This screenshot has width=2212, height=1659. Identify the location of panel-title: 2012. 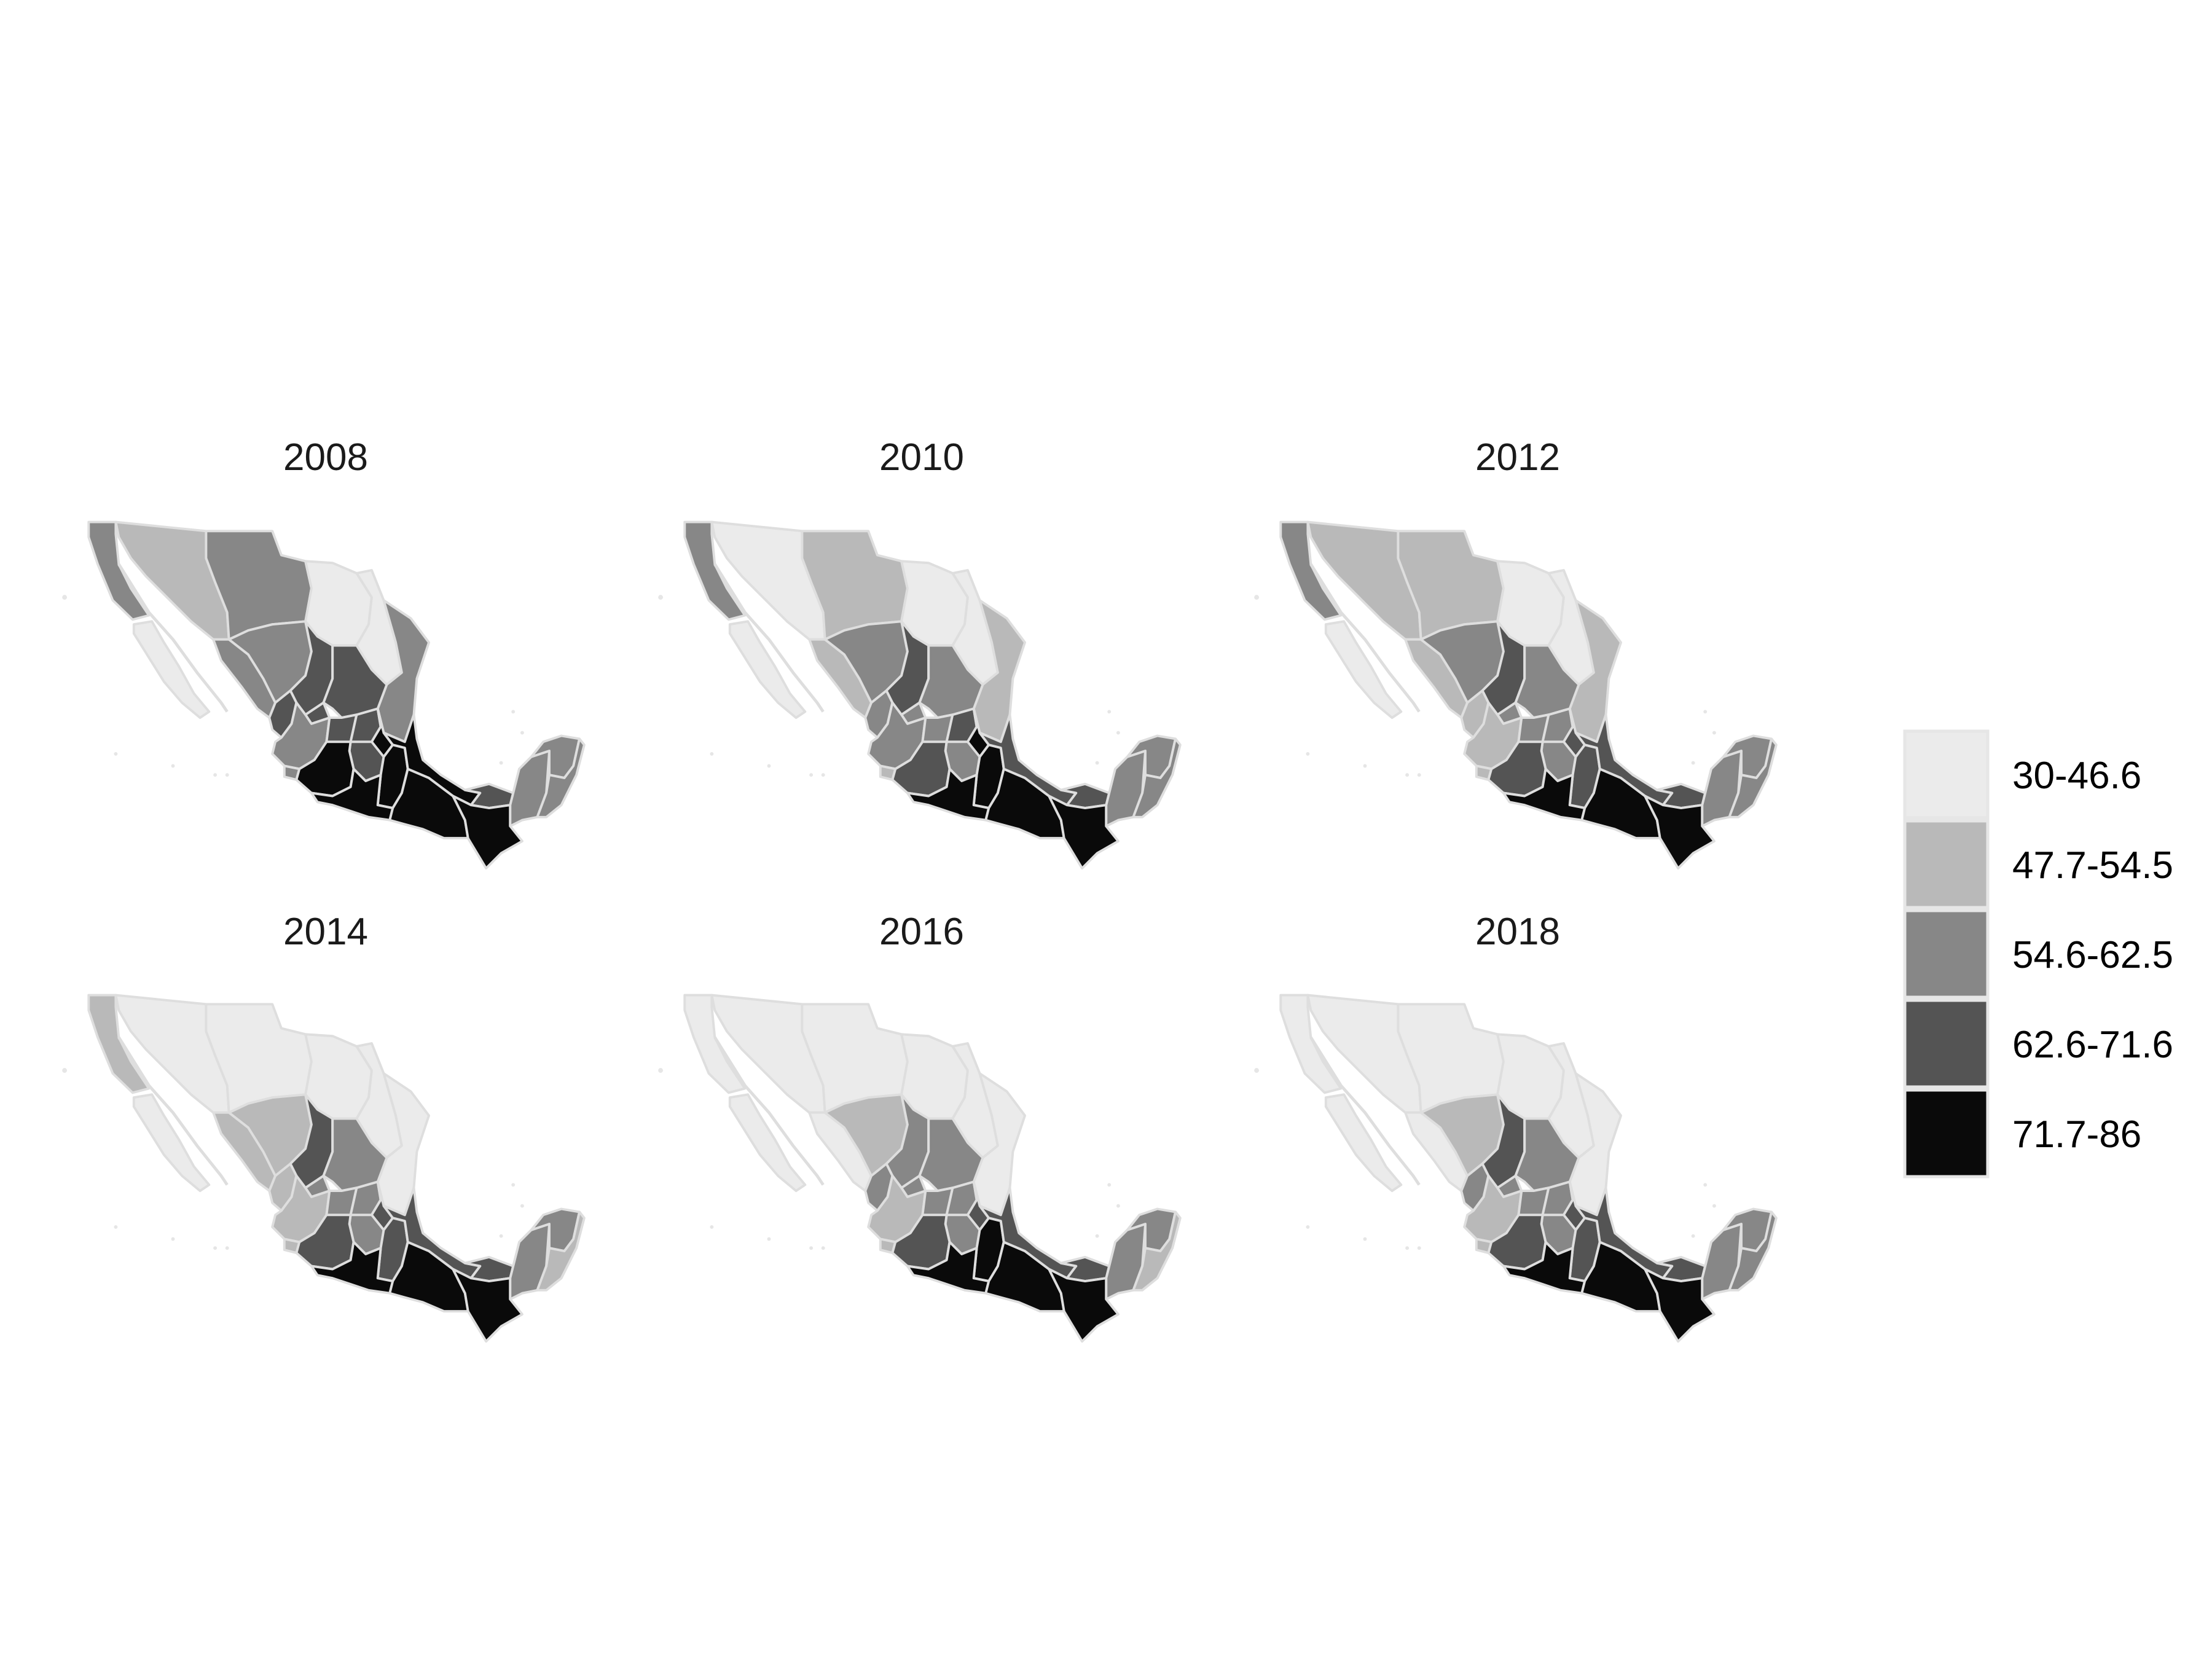
(1517, 457).